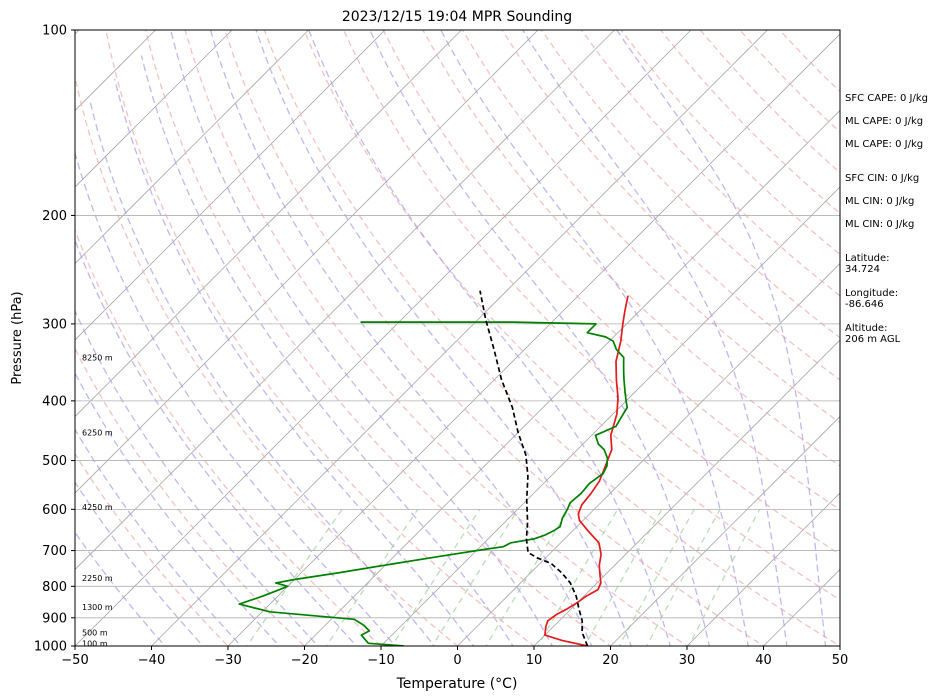  I want to click on y-tick-label: 900, so click(54, 618).